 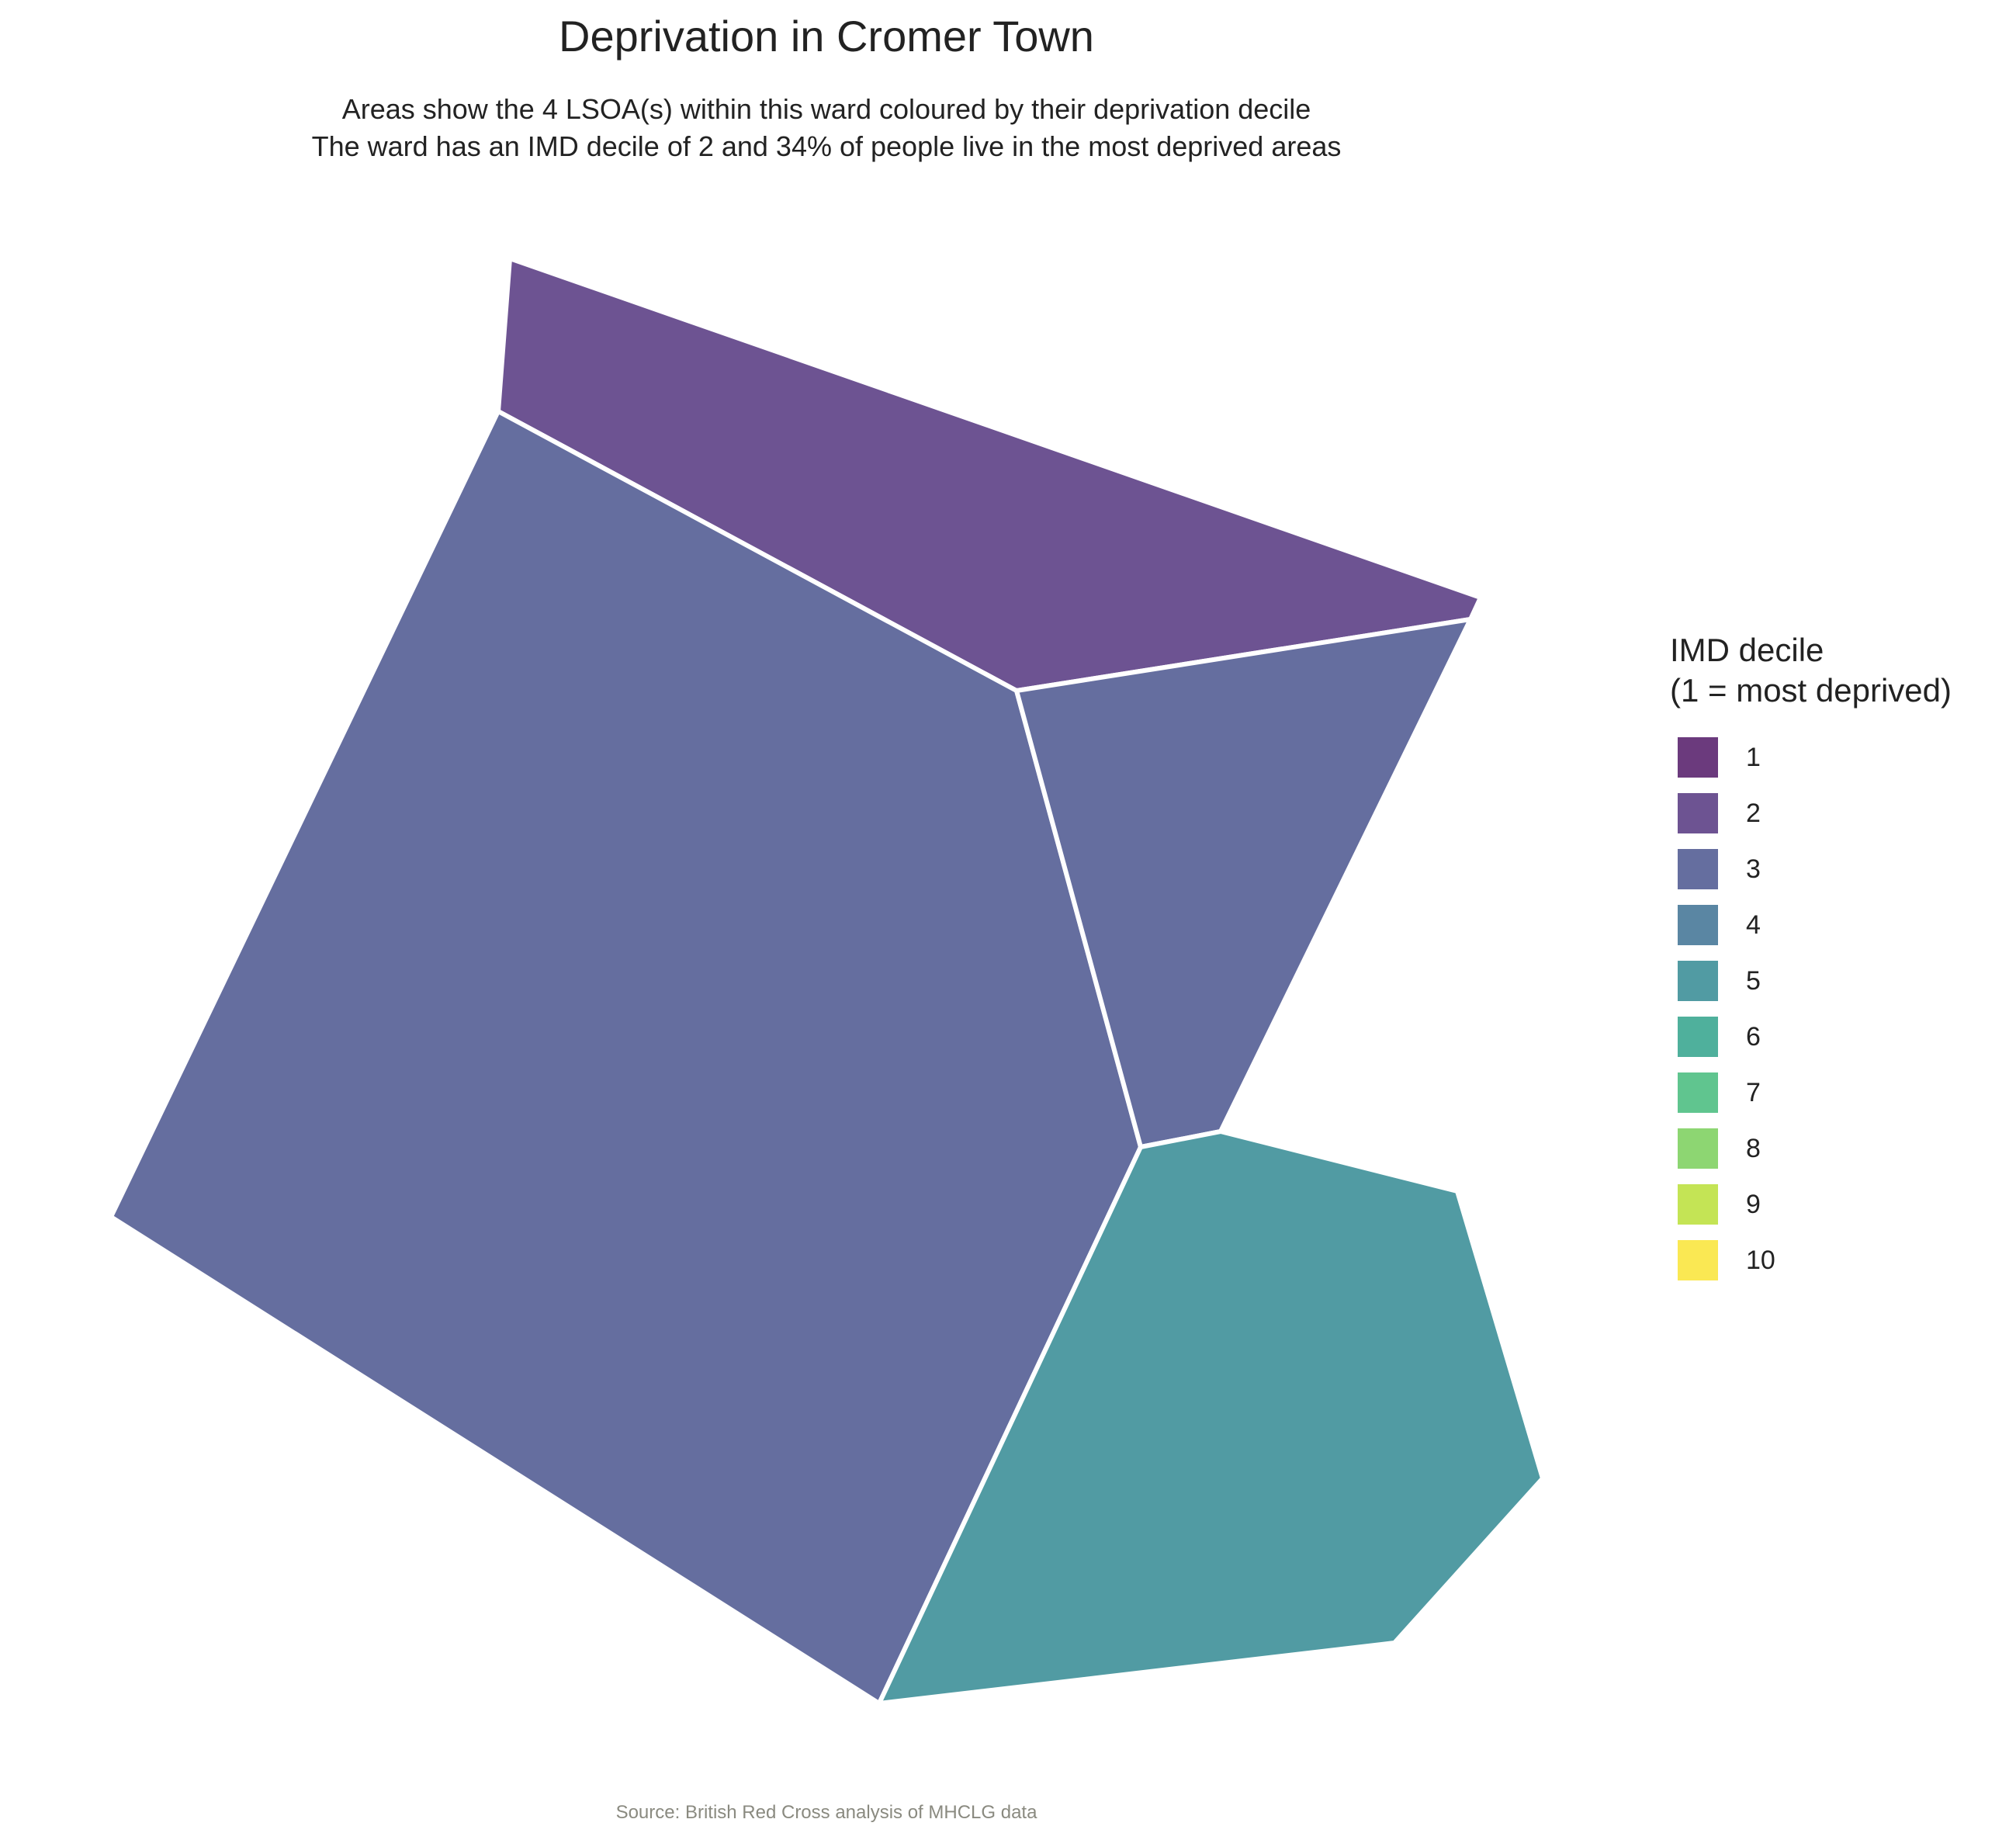 I want to click on legend-item-1: 1, so click(x=1811, y=757).